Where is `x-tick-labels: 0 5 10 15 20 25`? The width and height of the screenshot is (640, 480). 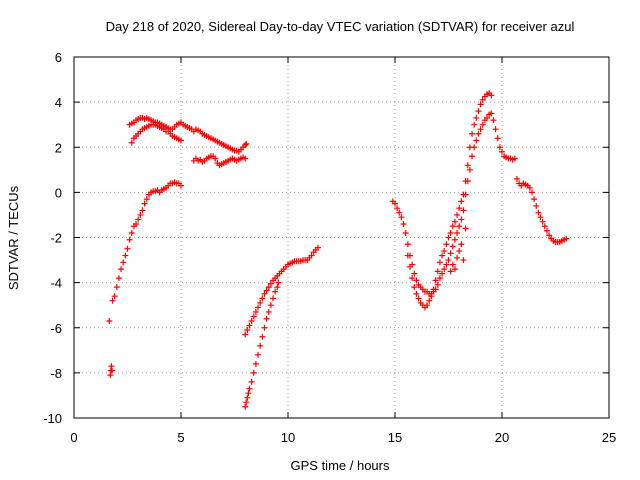 x-tick-labels: 0 5 10 15 20 25 is located at coordinates (343, 437).